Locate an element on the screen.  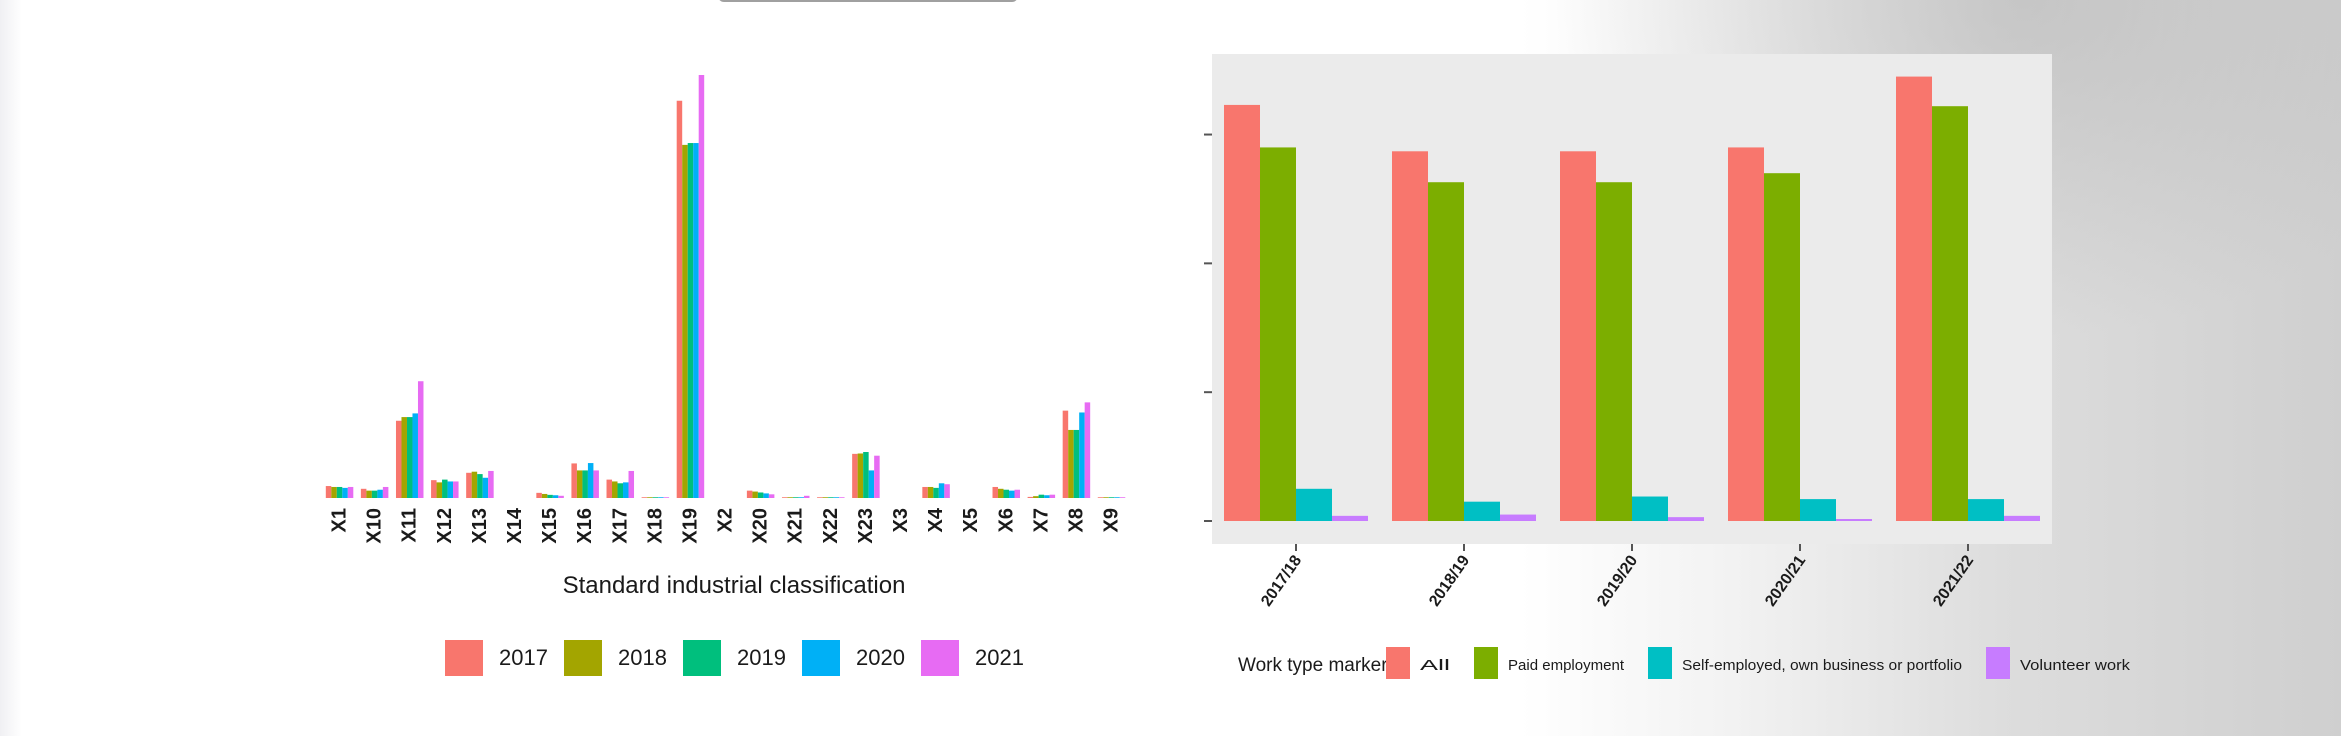
industry-bar-X23-2017 is located at coordinates (855, 475).